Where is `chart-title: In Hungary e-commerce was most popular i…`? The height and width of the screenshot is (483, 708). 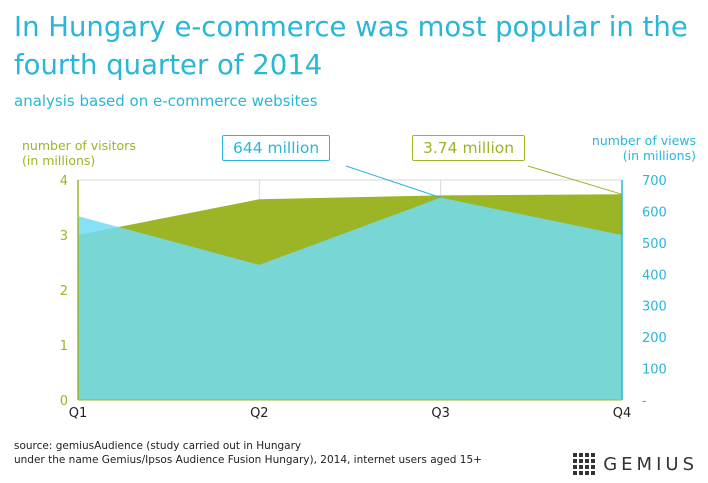
chart-title: In Hungary e-commerce was most popular i… is located at coordinates (351, 46).